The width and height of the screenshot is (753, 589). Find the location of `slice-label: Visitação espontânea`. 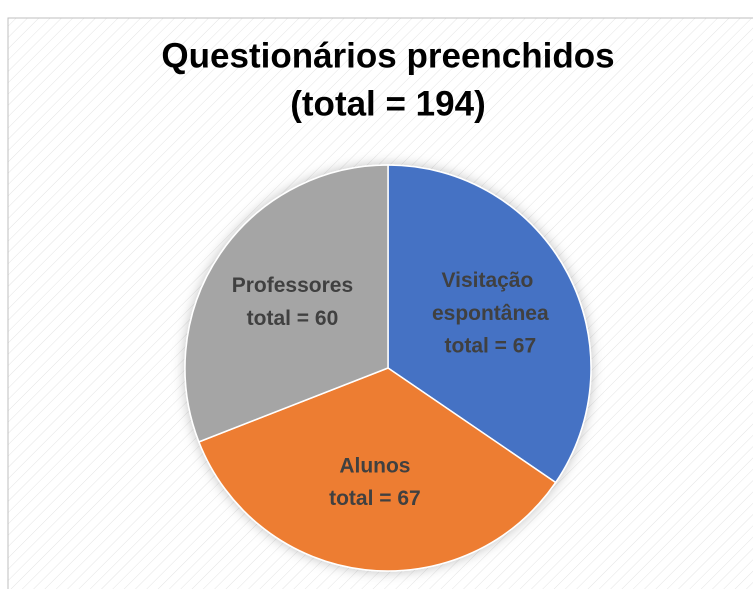

slice-label: Visitação espontânea is located at coordinates (490, 297).